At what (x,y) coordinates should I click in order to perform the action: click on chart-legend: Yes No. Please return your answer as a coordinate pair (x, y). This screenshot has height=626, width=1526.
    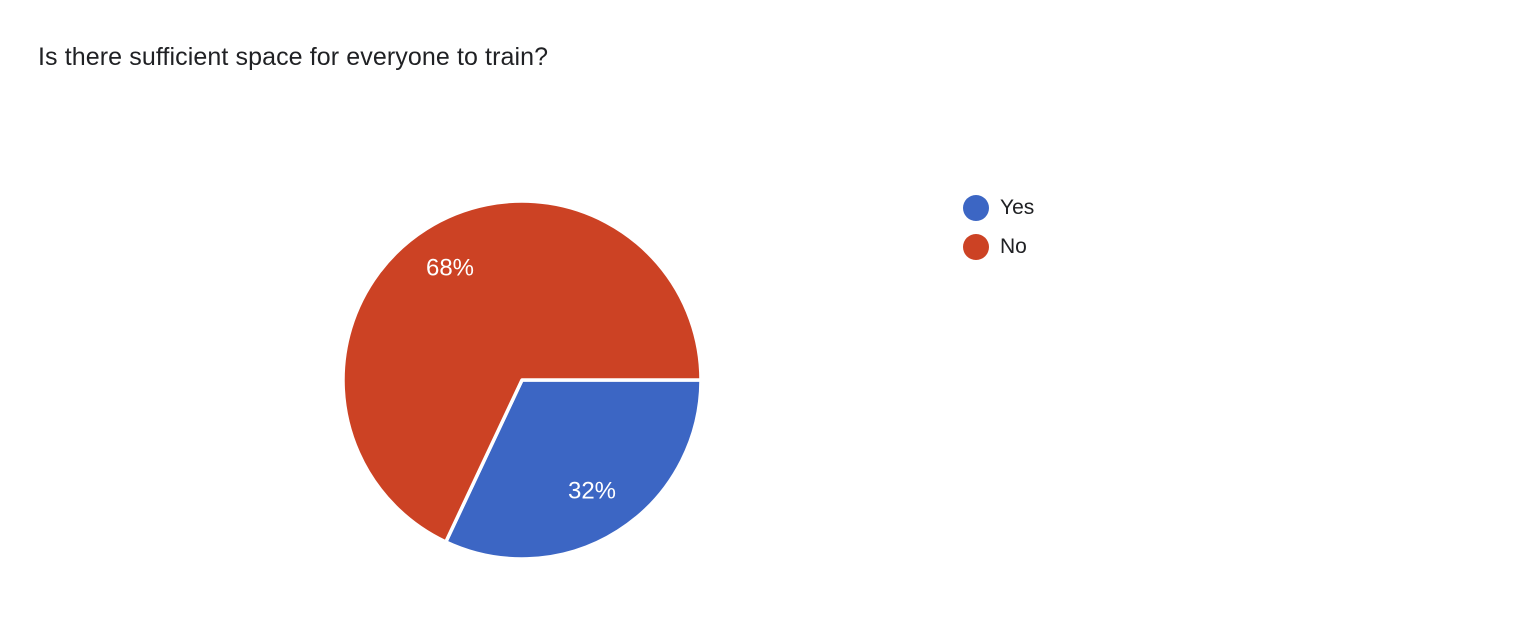
    Looking at the image, I should click on (998, 227).